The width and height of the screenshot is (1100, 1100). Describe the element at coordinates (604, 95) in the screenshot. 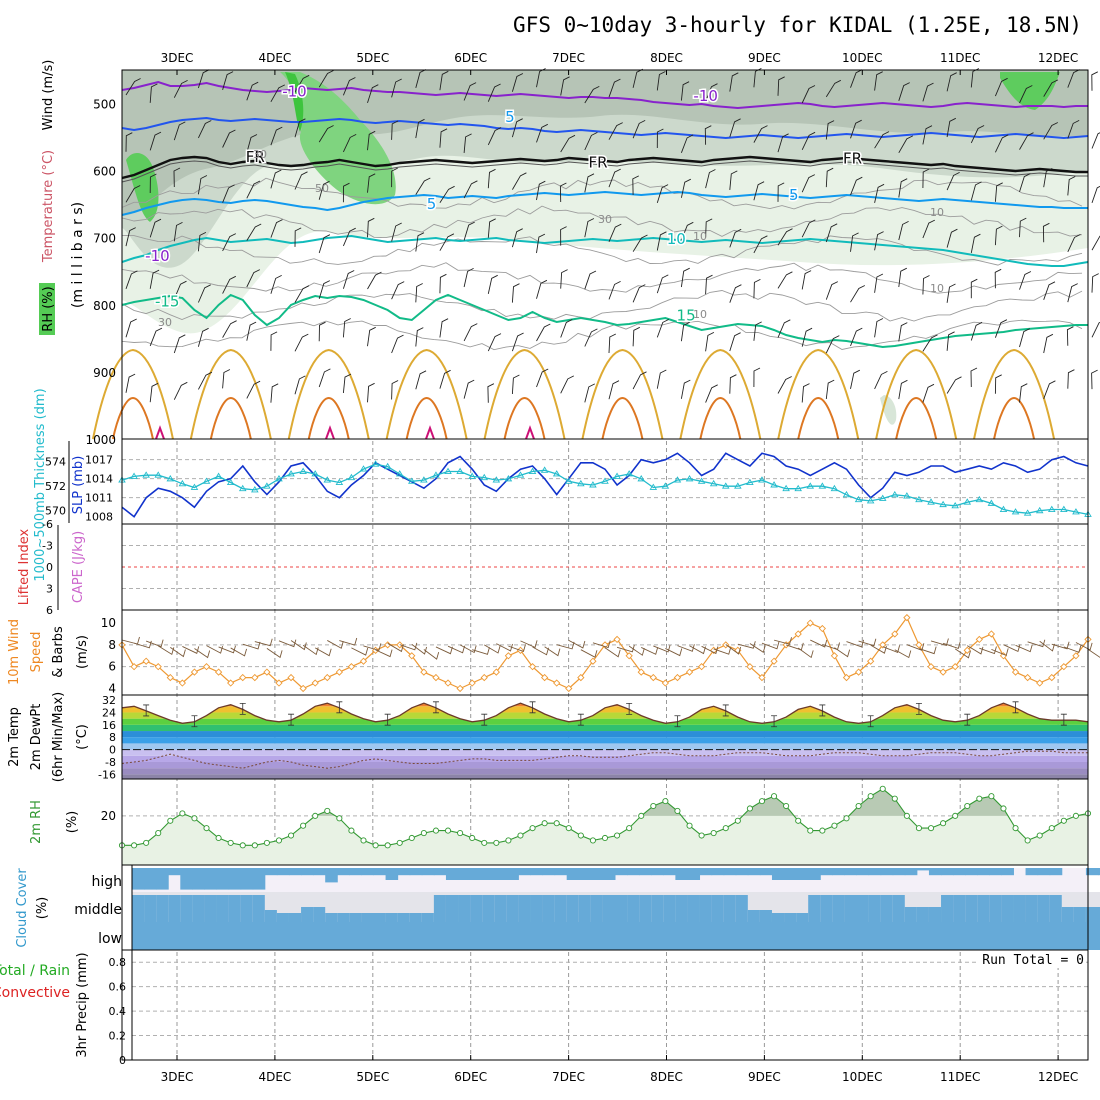

I see `isotherm-line` at that location.